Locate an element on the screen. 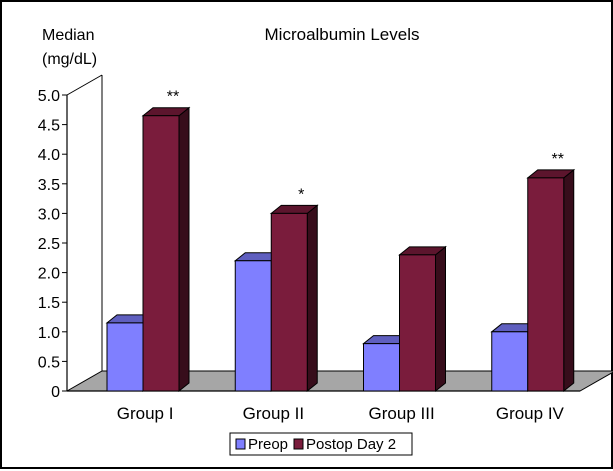 Image resolution: width=613 pixels, height=471 pixels. x-category-label: Group III is located at coordinates (402, 413).